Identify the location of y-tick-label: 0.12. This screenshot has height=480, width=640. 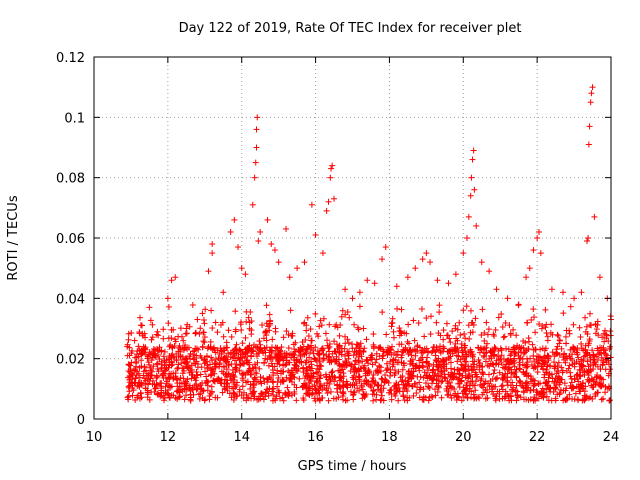
(70, 58).